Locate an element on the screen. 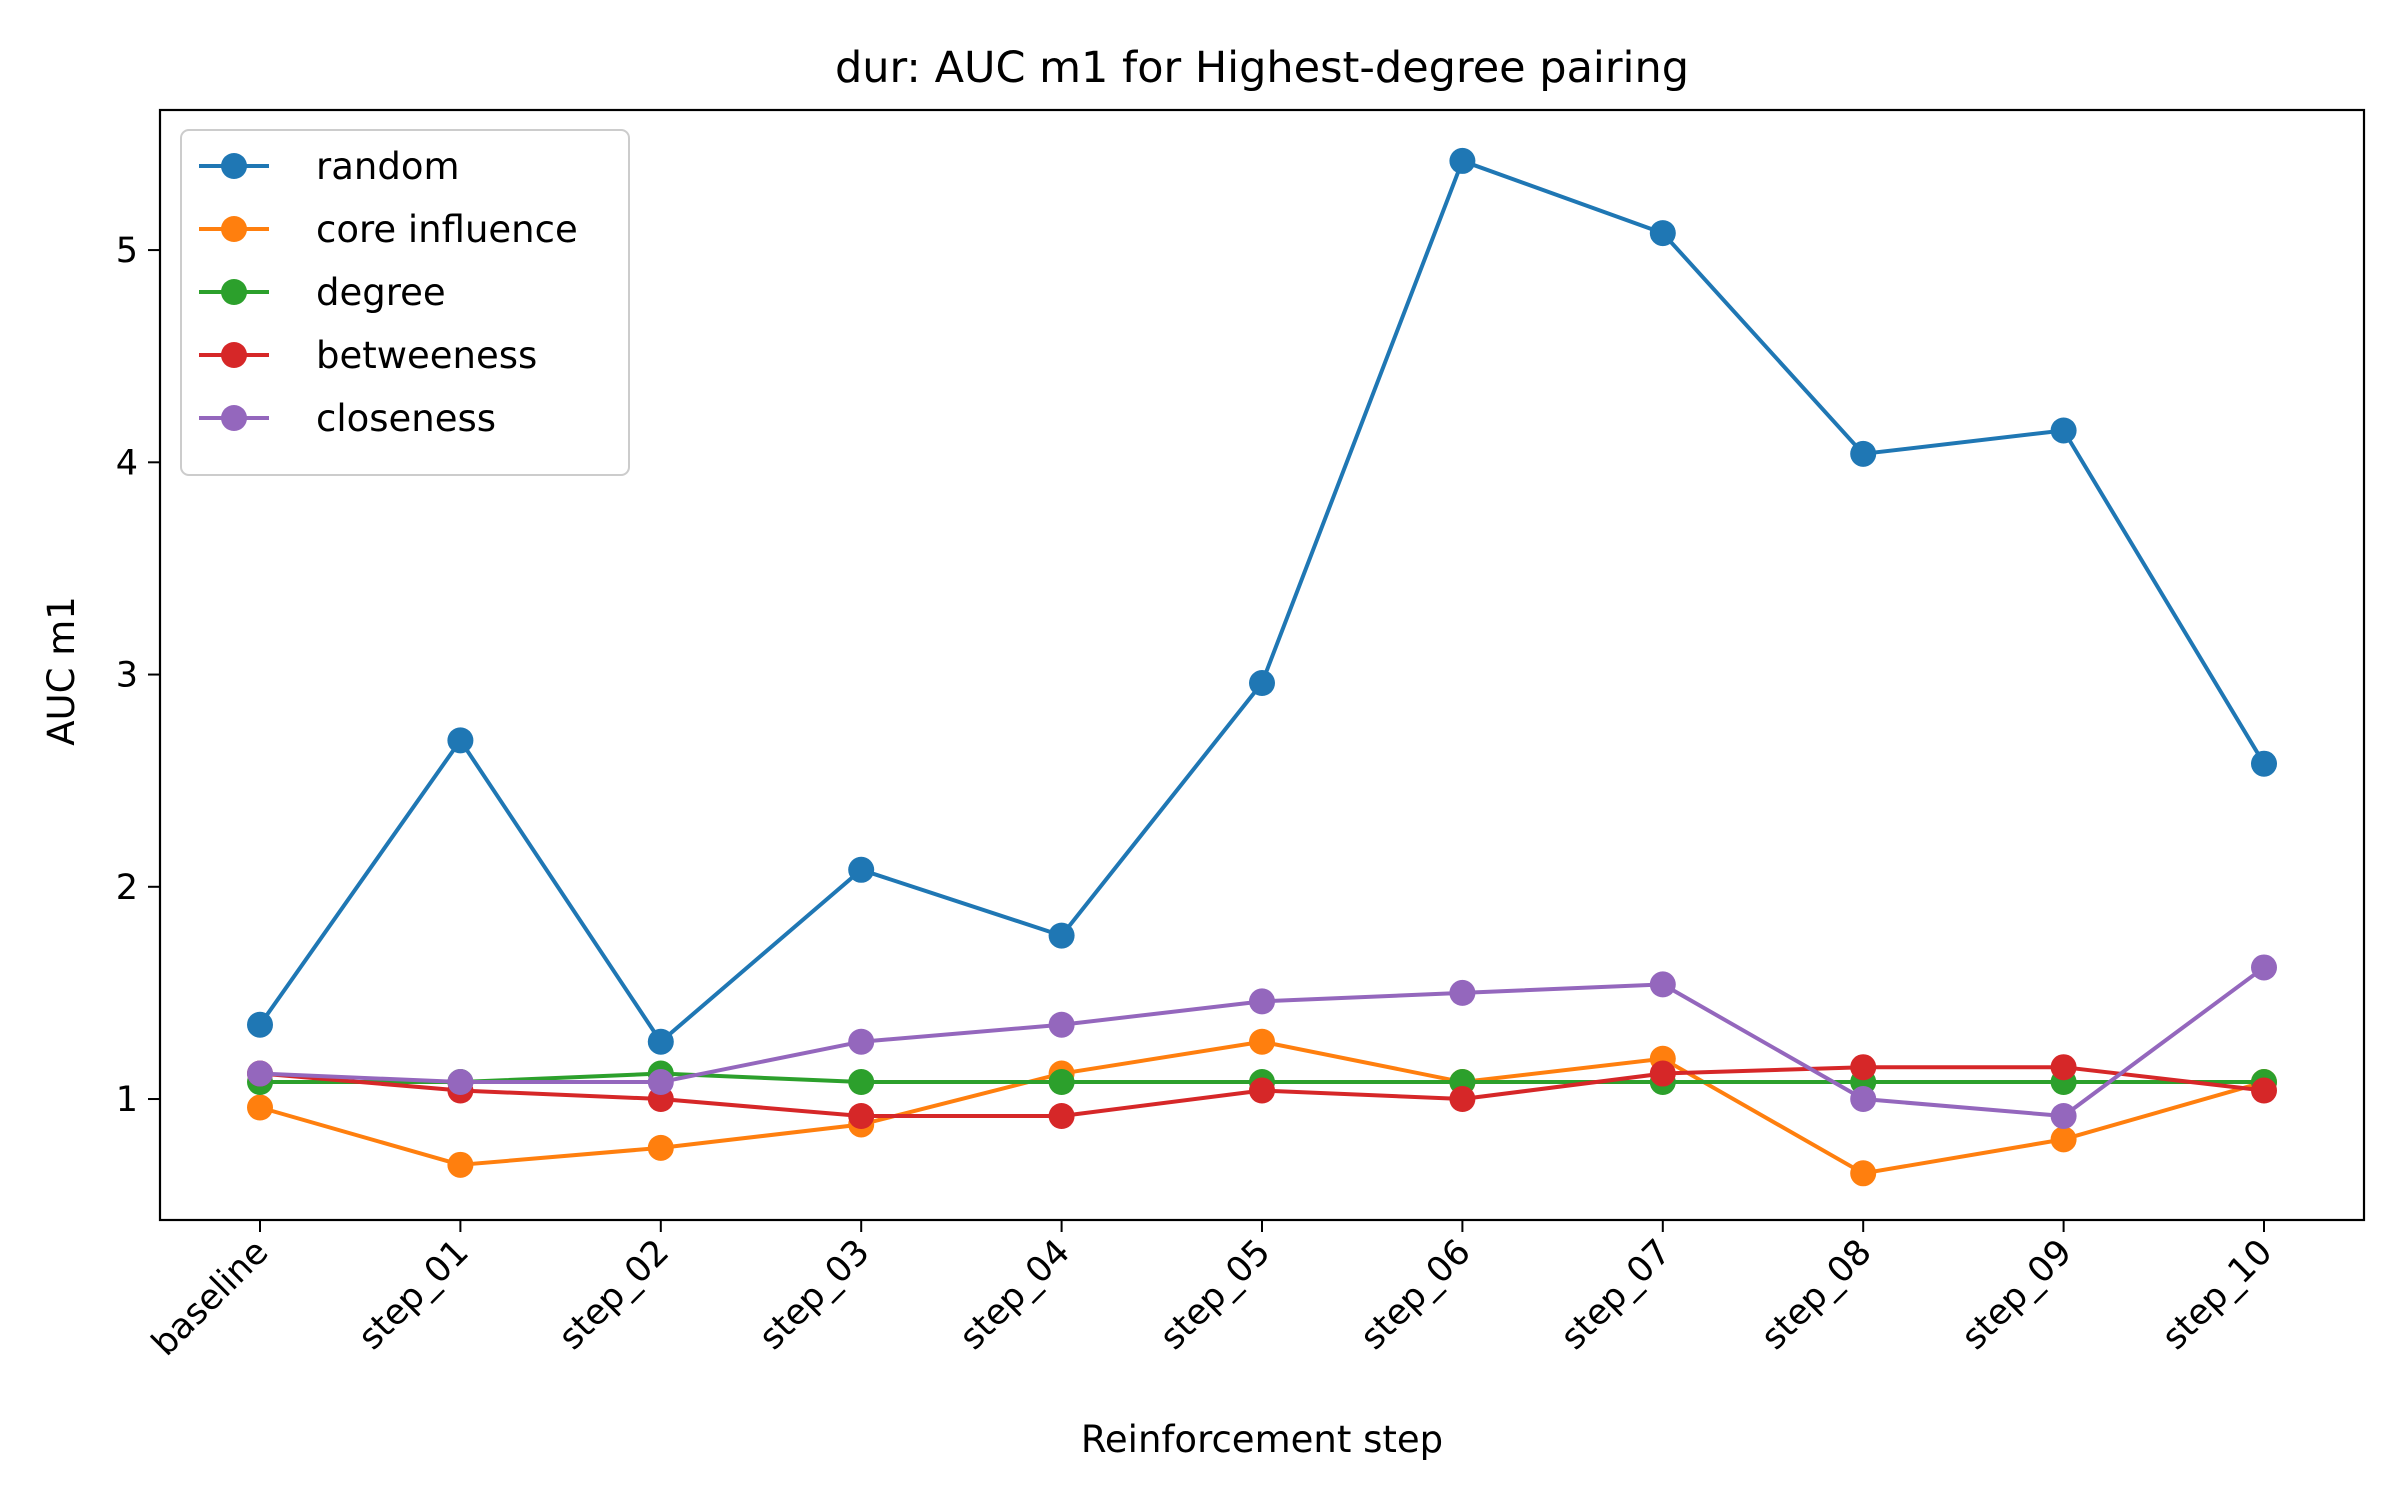  x-tick-label-baseline: baseline is located at coordinates (210, 1298).